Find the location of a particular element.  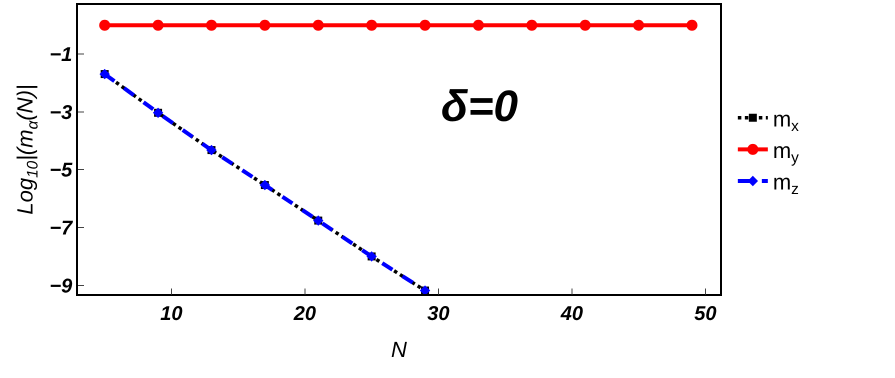

annotation: δ=0 is located at coordinates (480, 106).